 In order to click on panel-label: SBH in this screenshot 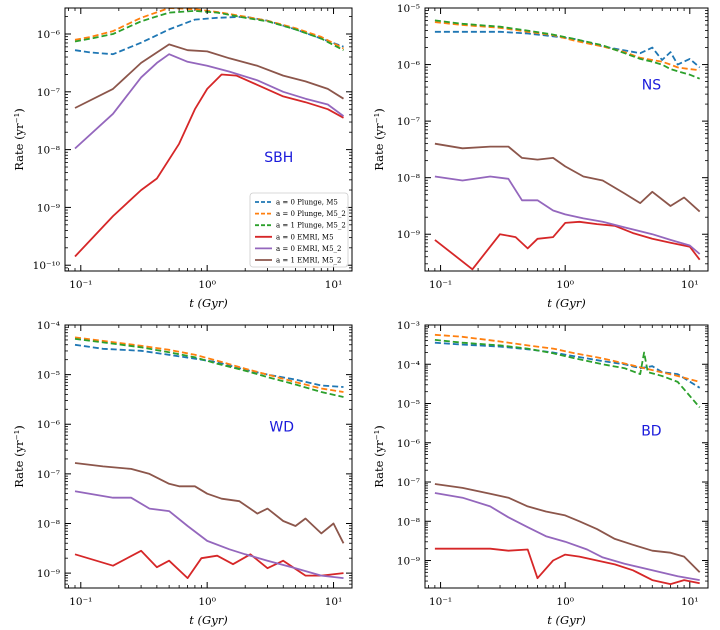, I will do `click(278, 158)`.